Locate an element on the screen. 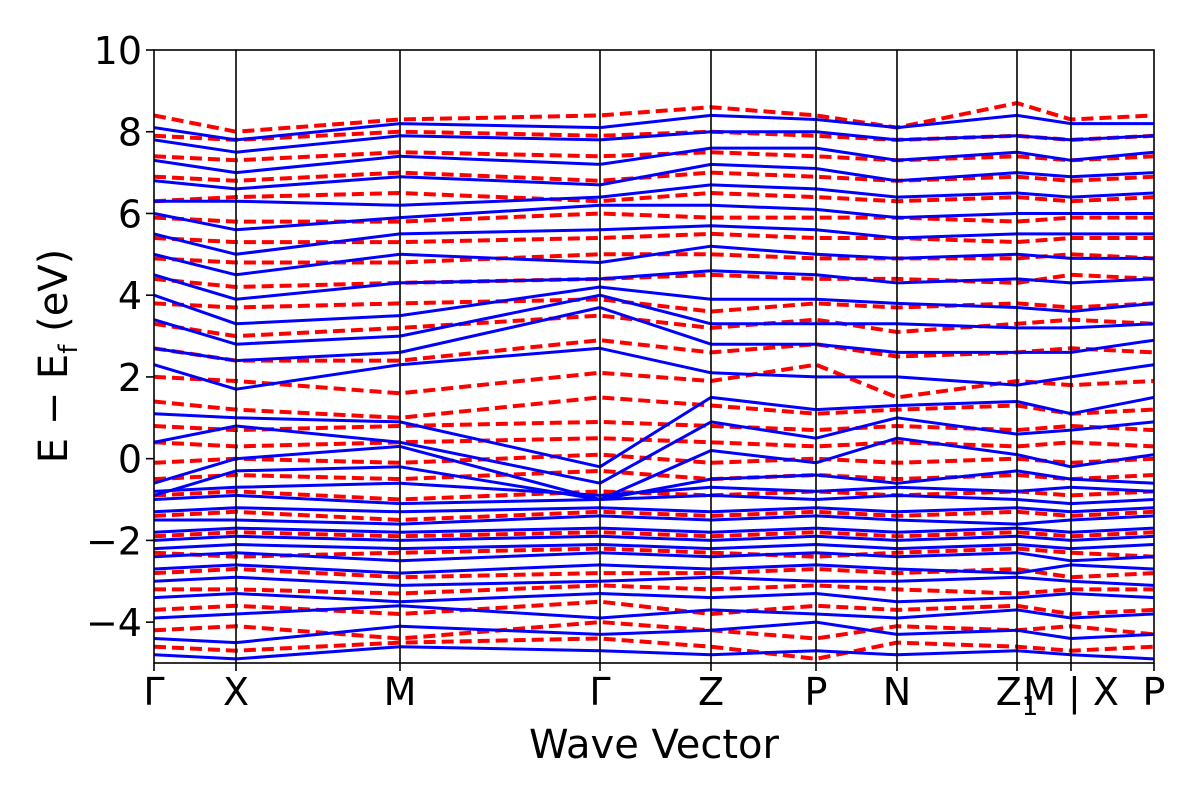  x-tick-label-5: P is located at coordinates (816, 692).